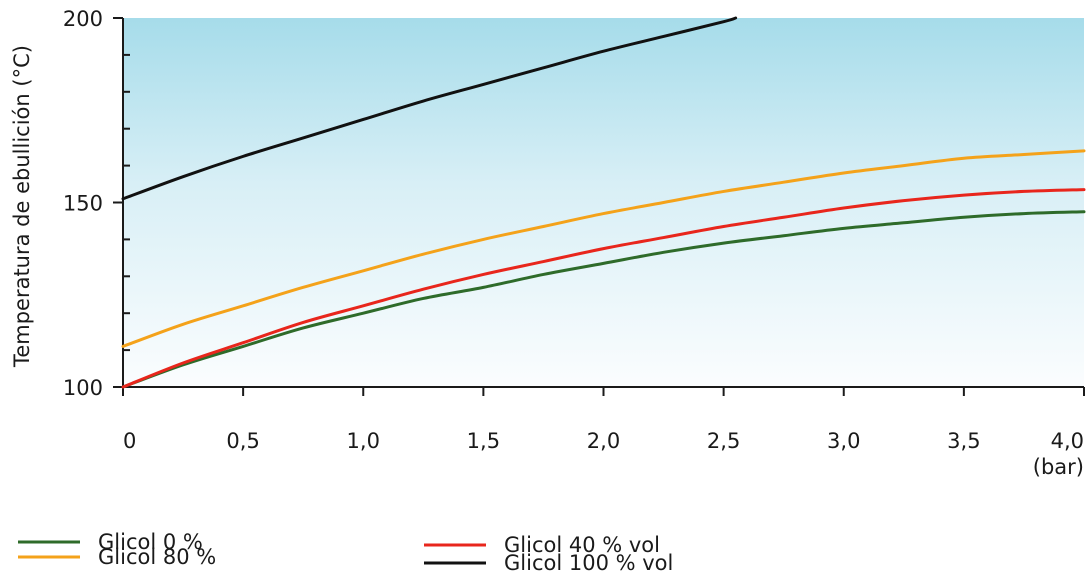  What do you see at coordinates (963, 441) in the screenshot?
I see `x-tick-label: 3,5` at bounding box center [963, 441].